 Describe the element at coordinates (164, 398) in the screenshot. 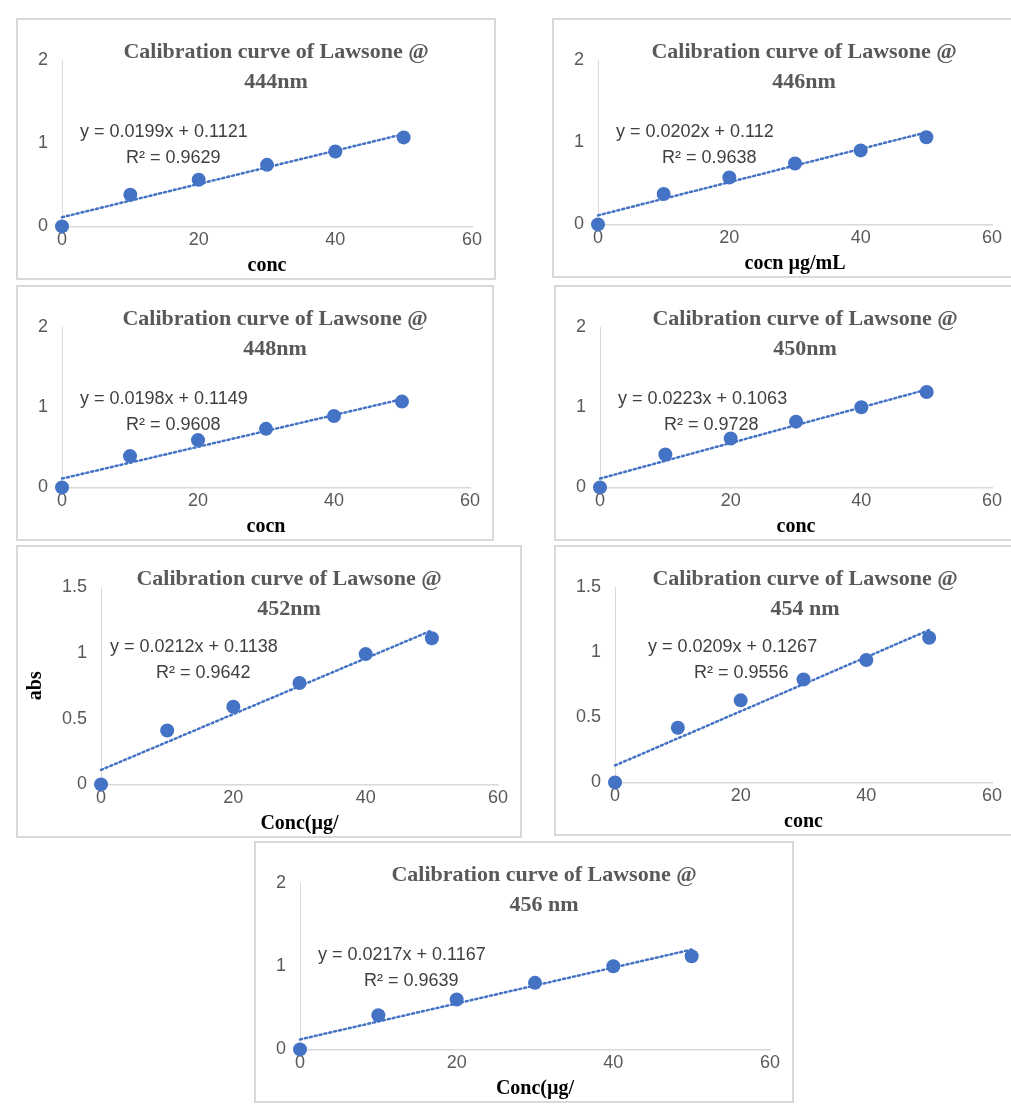

I see `annotation: y = 0.0198x + 0.1149` at that location.